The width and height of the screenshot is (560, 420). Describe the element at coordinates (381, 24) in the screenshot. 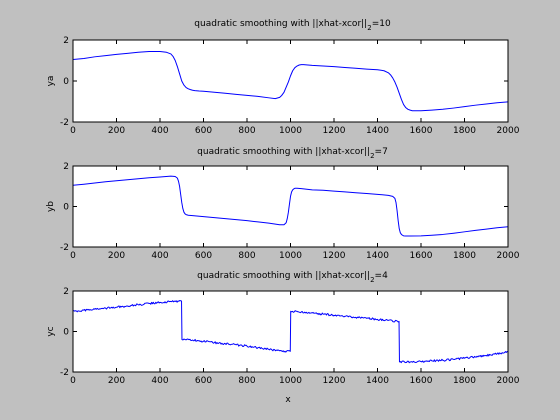

I see `chart-title-suffix: =10` at that location.